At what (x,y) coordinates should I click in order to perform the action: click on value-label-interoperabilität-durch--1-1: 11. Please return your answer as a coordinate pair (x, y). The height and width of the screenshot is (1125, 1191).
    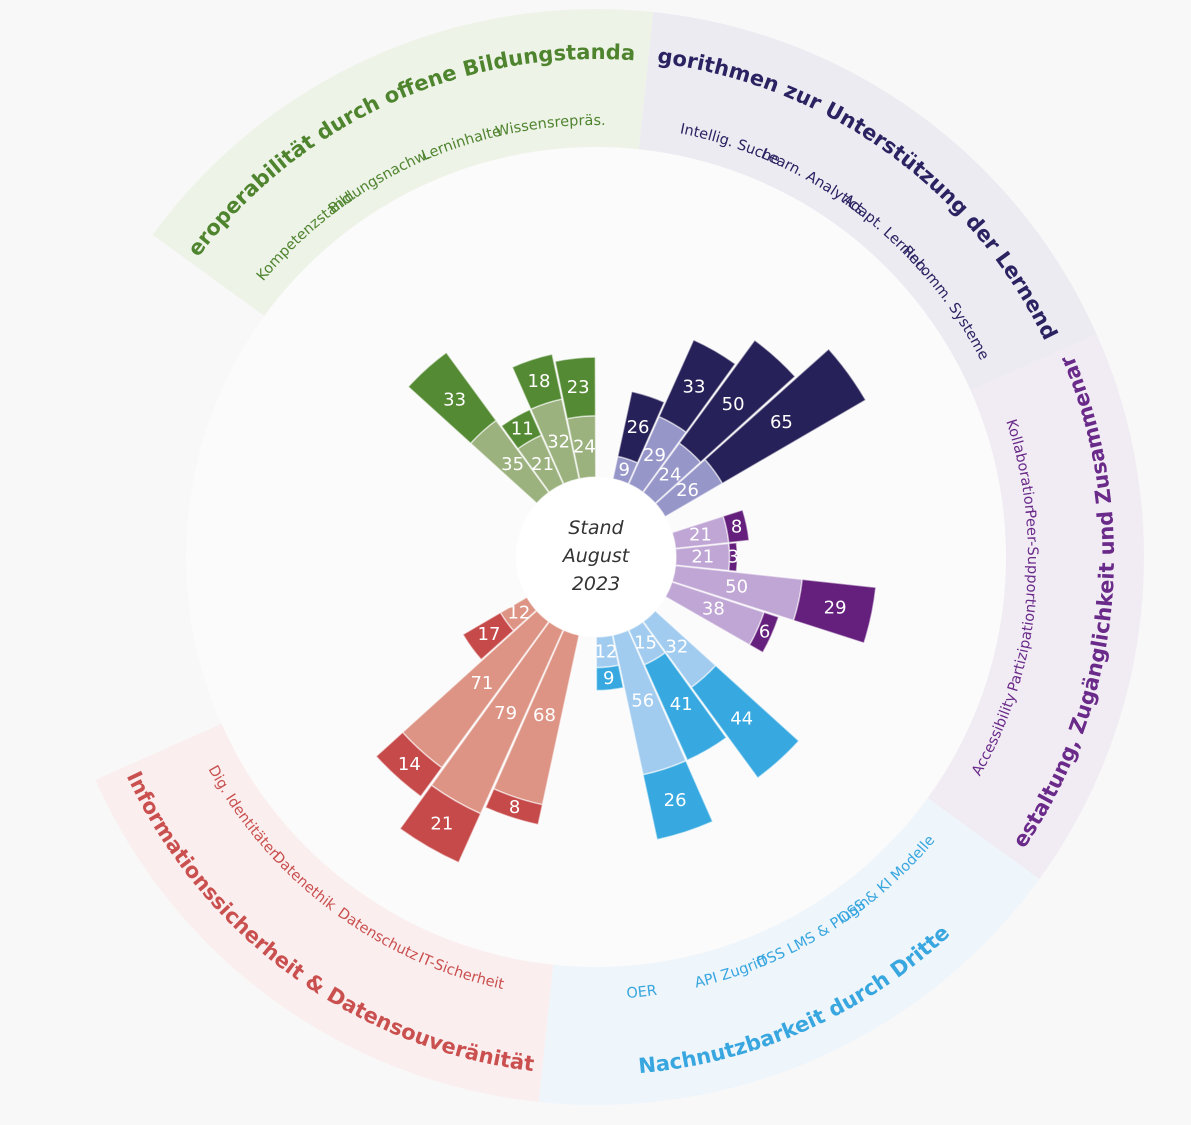
    Looking at the image, I should click on (522, 429).